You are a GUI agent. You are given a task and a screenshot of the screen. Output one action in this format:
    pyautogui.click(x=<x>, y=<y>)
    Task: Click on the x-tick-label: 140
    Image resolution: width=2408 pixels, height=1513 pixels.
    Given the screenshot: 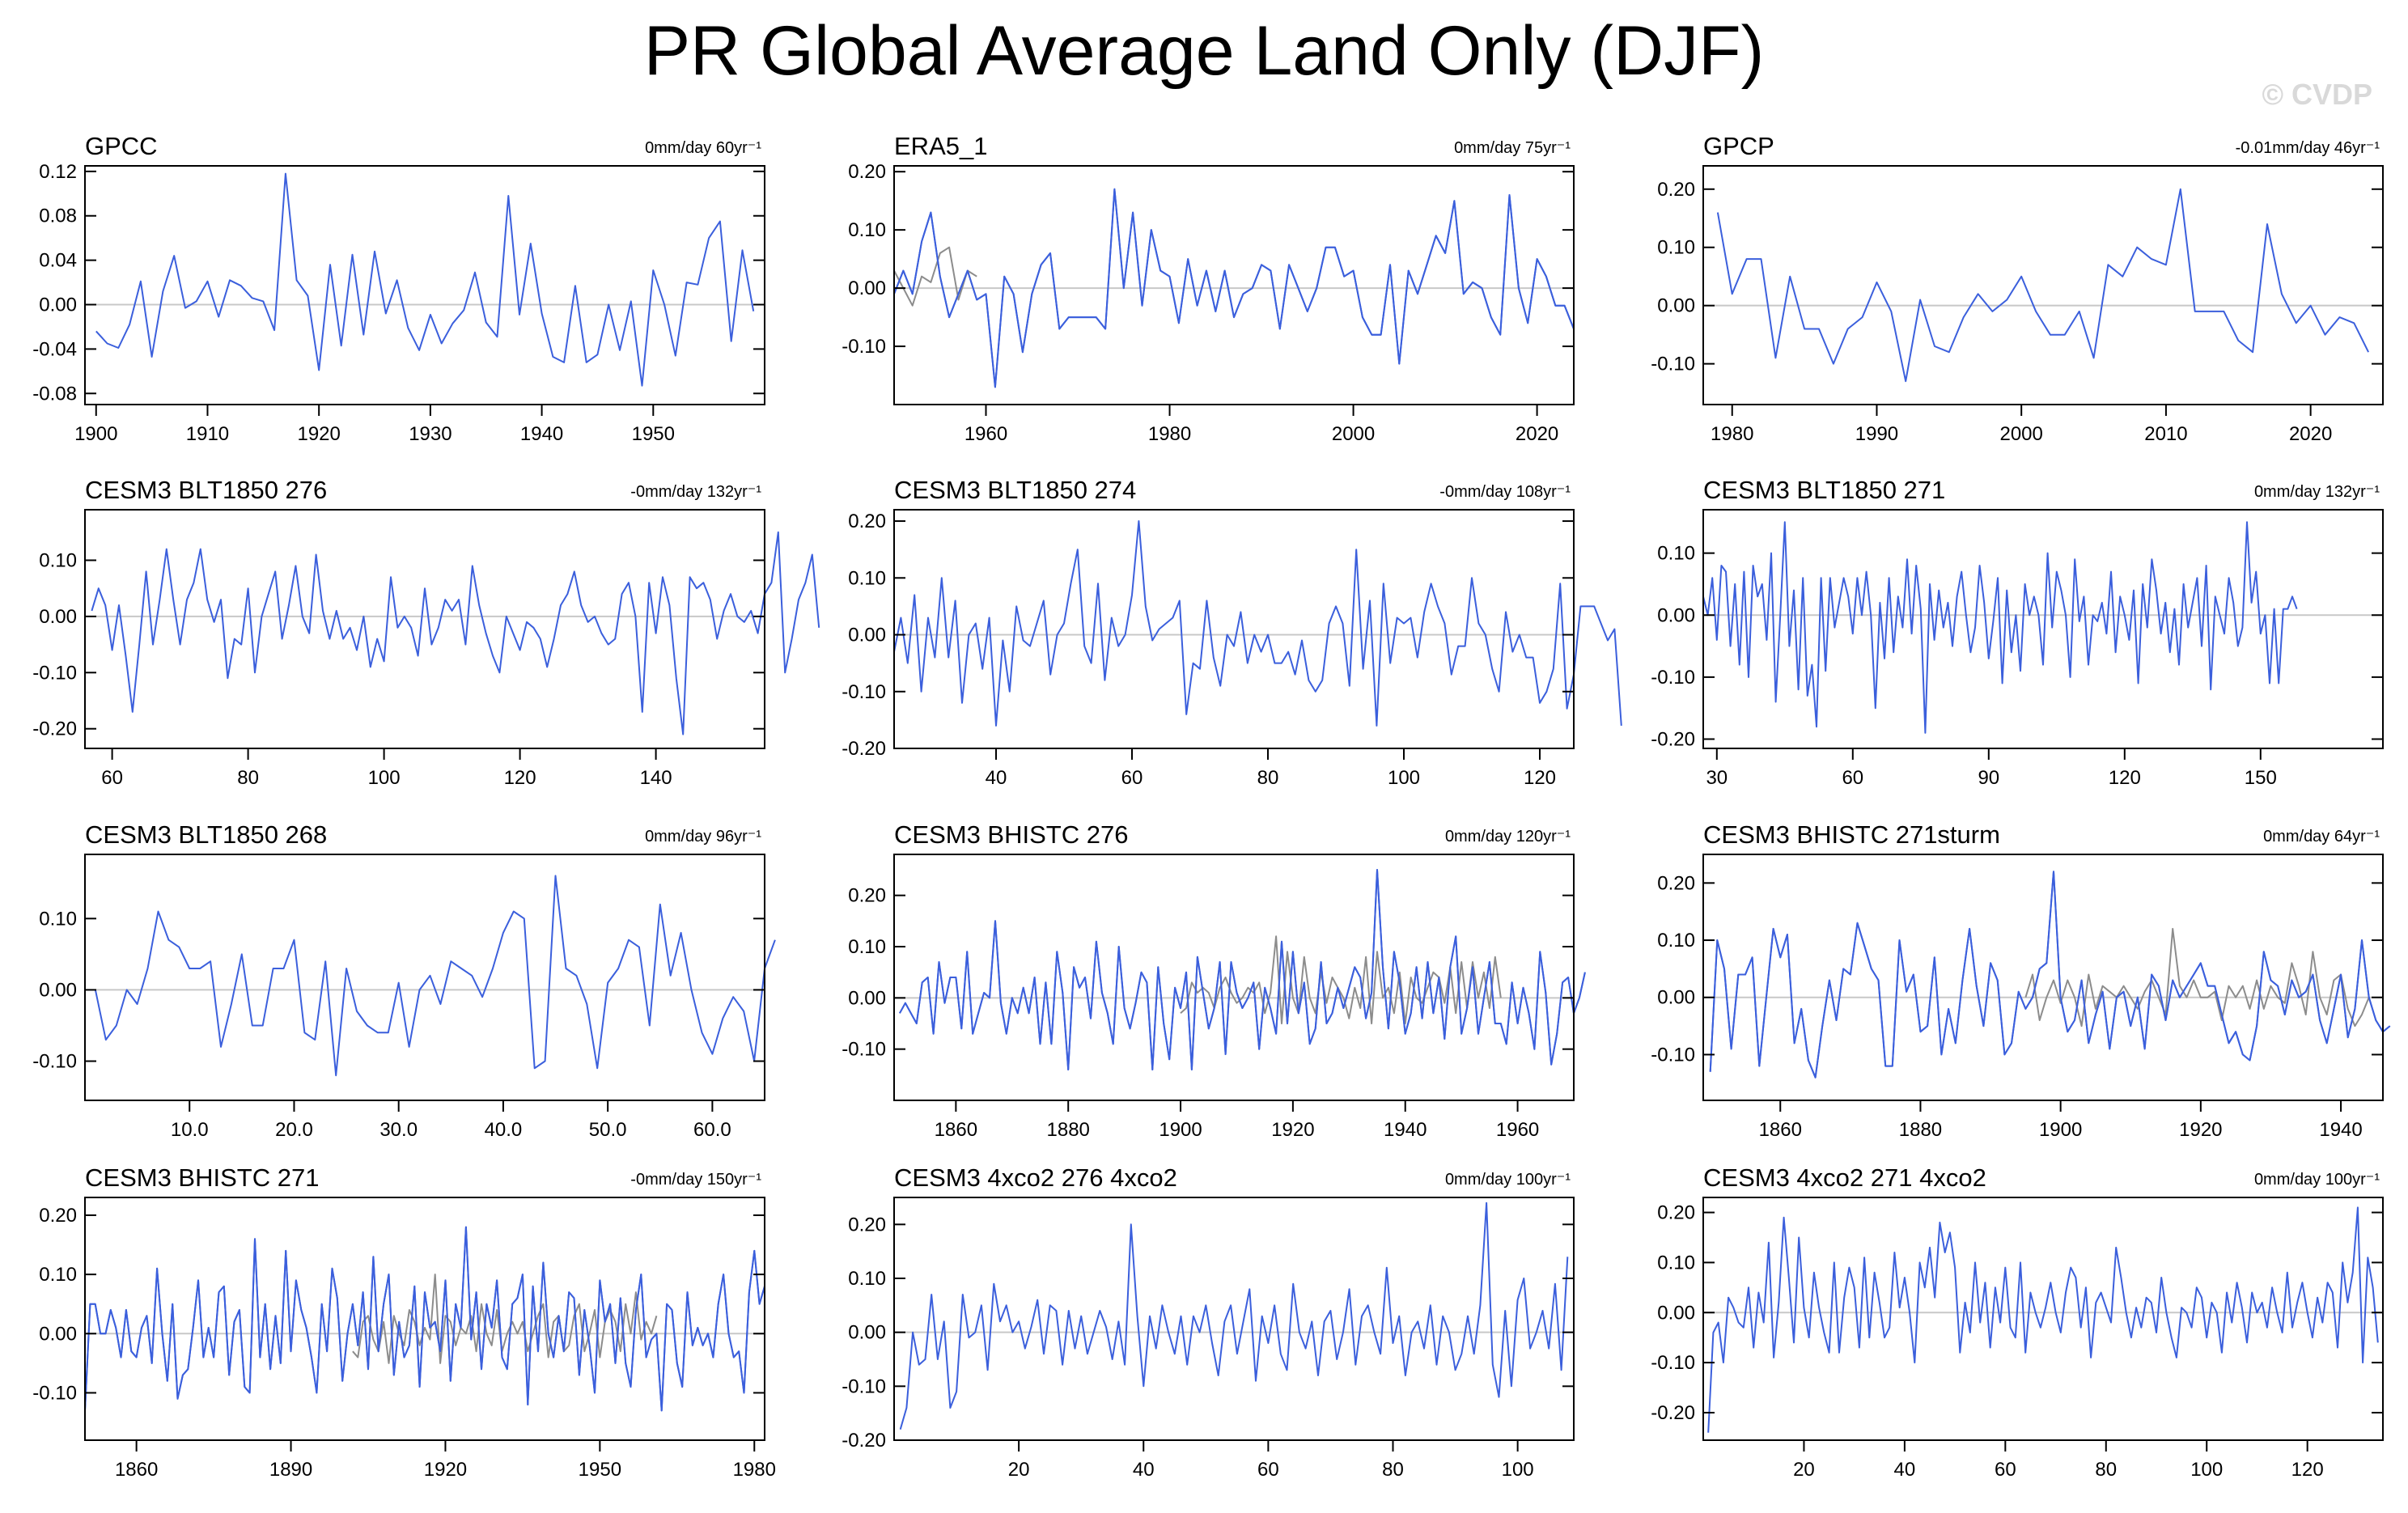 What is the action you would take?
    pyautogui.click(x=656, y=778)
    